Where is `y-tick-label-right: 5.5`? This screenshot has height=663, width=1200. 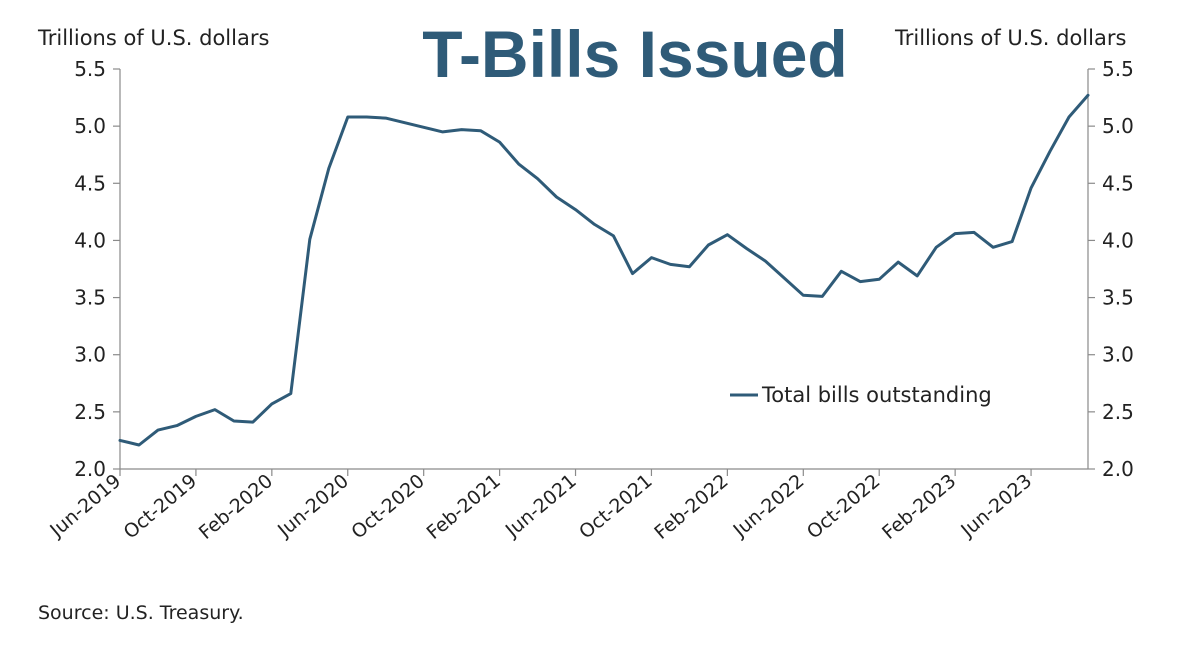 y-tick-label-right: 5.5 is located at coordinates (1118, 69).